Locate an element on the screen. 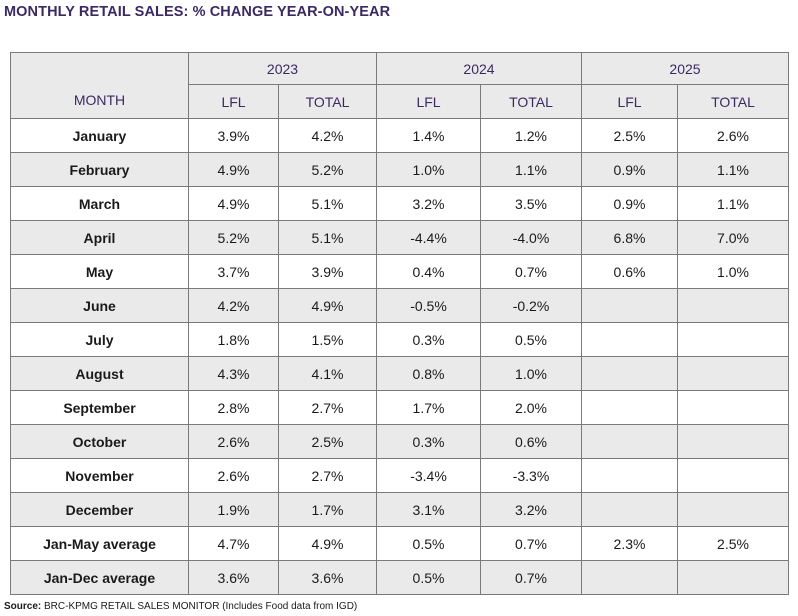 The width and height of the screenshot is (798, 616). table-row: July 1.8% 1.5% 0.3% 0.5% is located at coordinates (399, 339).